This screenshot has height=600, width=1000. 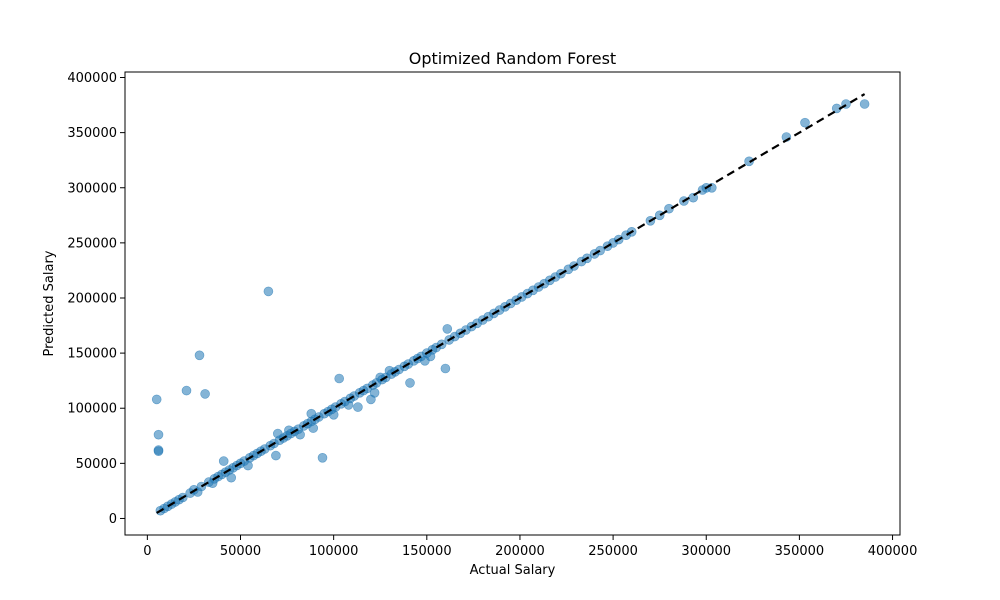 What do you see at coordinates (520, 551) in the screenshot?
I see `x-tick-label-4: 200000` at bounding box center [520, 551].